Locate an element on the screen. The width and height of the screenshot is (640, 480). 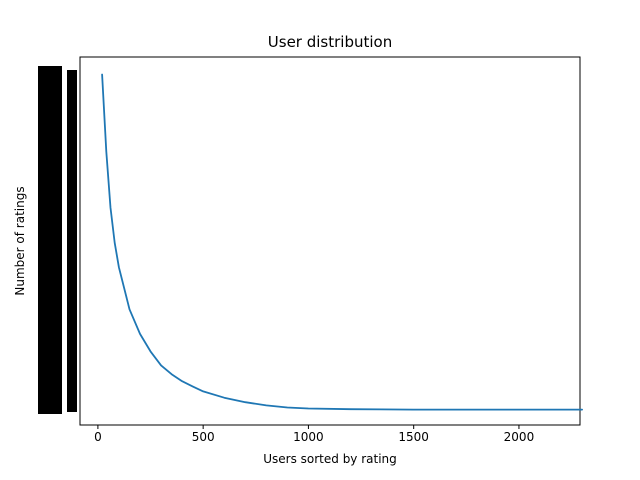
x-tick-label: 2000 is located at coordinates (519, 437).